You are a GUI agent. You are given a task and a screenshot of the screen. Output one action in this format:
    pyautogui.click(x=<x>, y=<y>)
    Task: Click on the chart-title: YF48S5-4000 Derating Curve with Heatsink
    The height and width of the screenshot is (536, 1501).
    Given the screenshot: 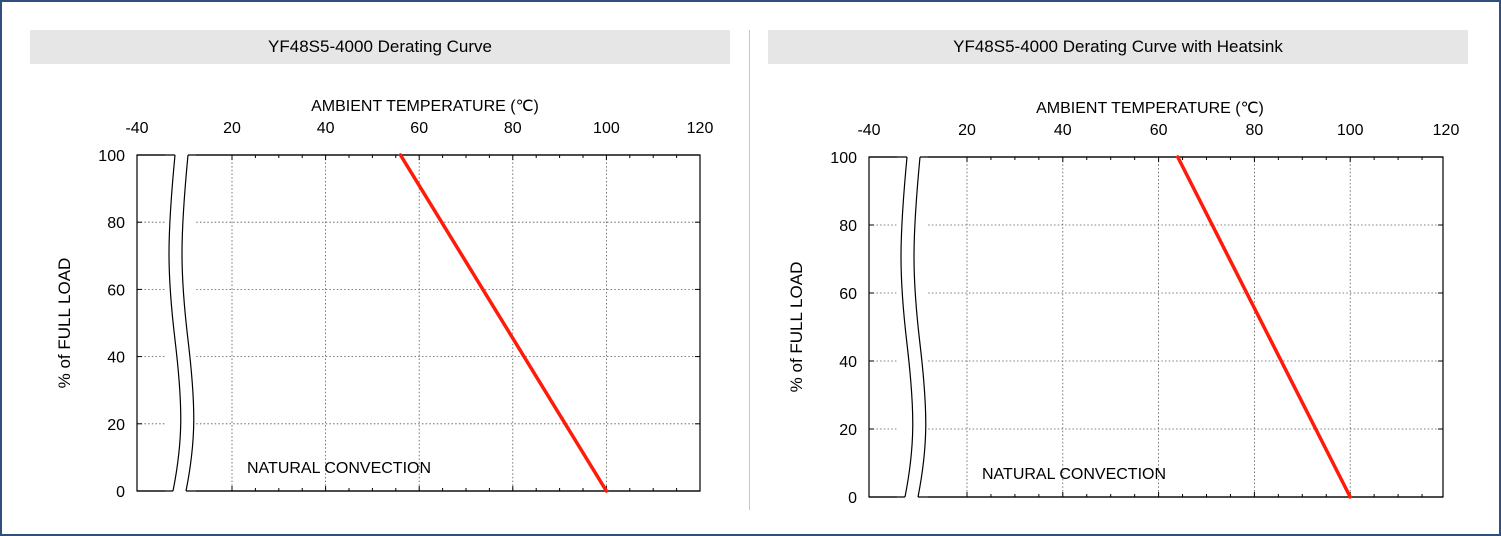 What is the action you would take?
    pyautogui.click(x=1118, y=46)
    